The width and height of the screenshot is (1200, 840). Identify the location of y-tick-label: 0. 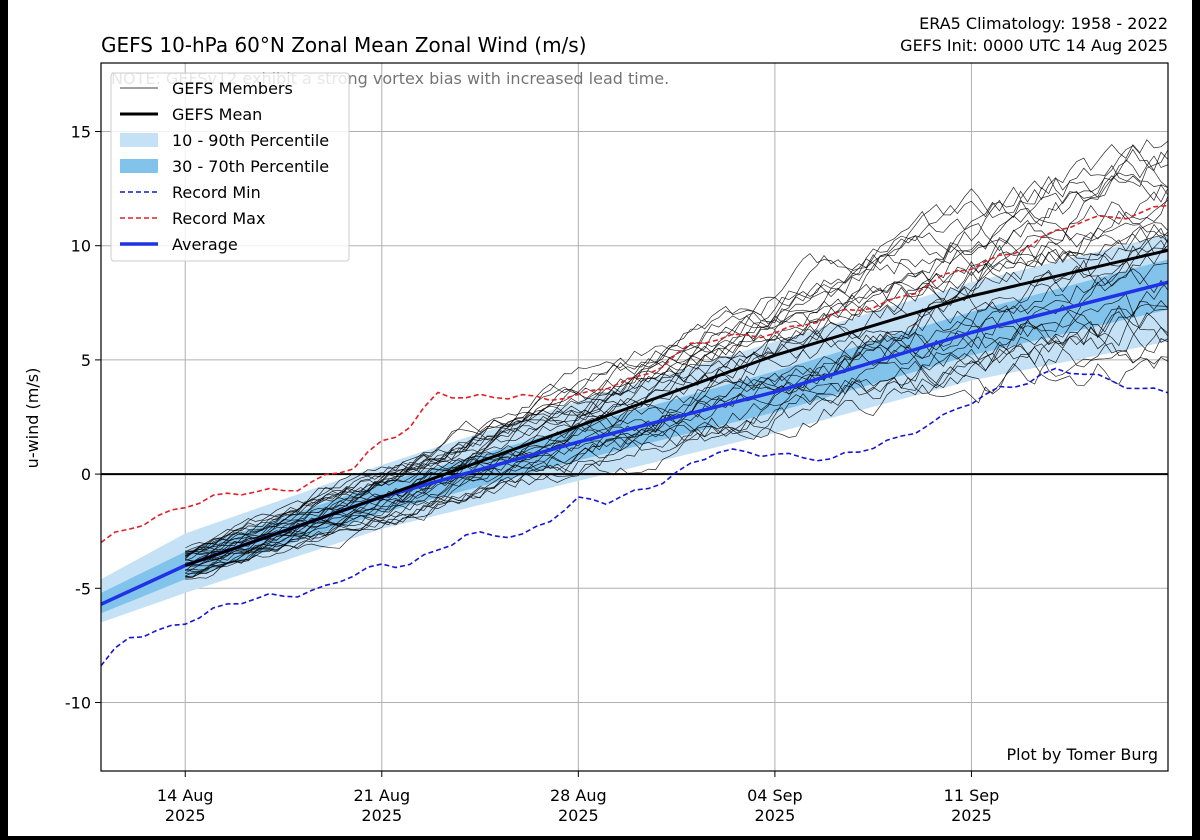
(86, 474).